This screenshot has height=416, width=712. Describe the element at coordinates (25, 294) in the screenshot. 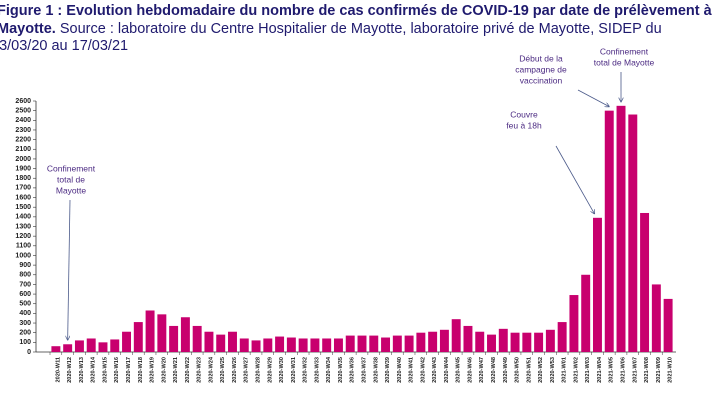

I see `y-tick-label: 600` at that location.